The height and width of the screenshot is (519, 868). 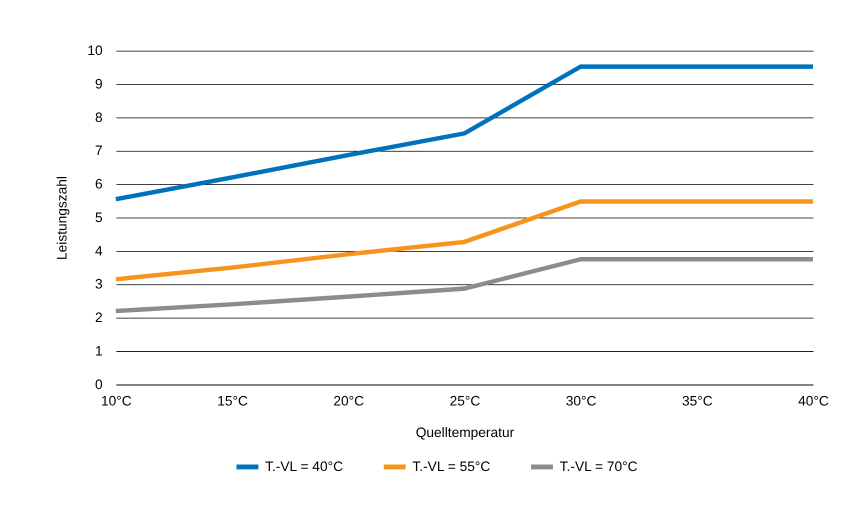 What do you see at coordinates (98, 84) in the screenshot?
I see `y-tick-label: 9` at bounding box center [98, 84].